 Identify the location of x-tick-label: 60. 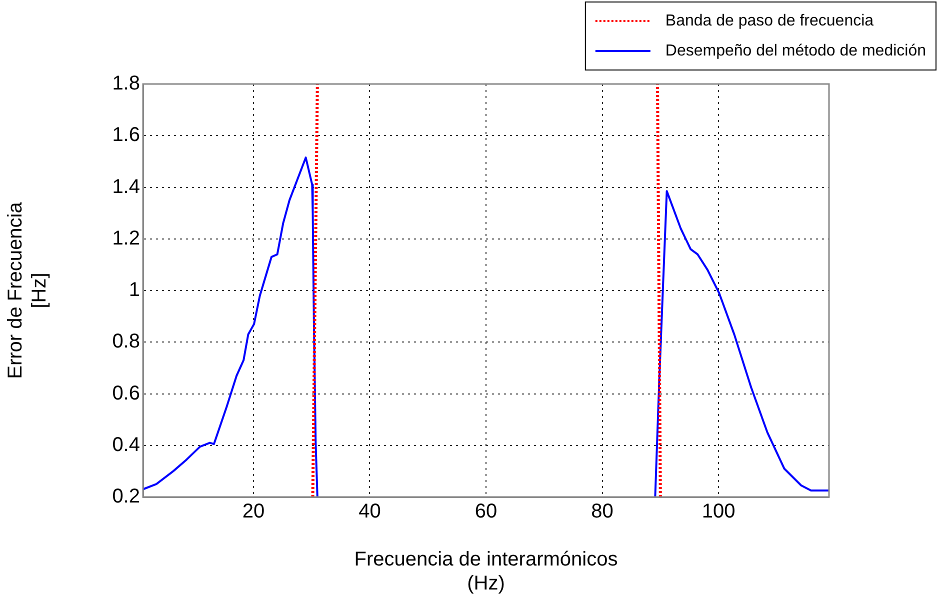
(486, 511).